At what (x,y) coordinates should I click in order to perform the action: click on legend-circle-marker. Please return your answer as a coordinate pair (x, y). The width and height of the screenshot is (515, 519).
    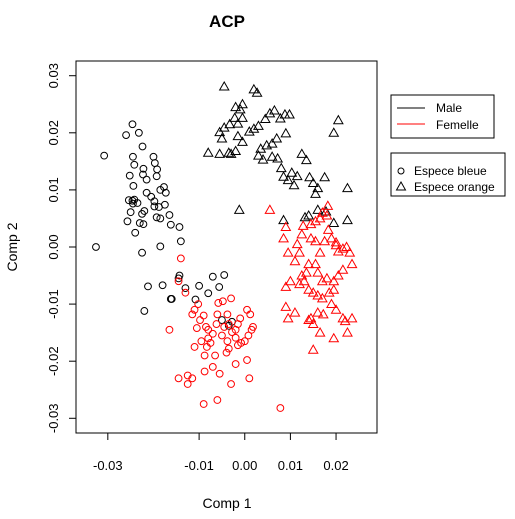
    Looking at the image, I should click on (401, 171).